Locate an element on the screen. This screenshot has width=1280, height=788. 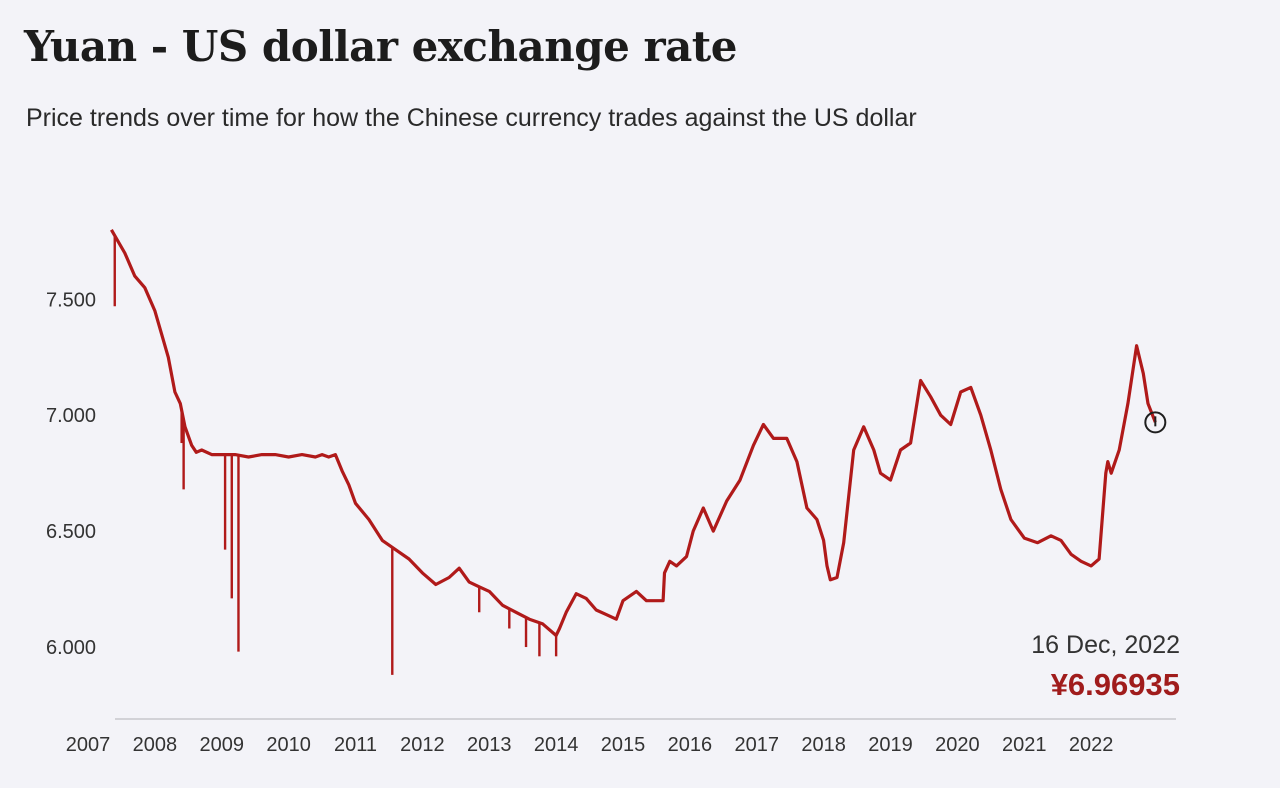
latest-value-label: ¥6.96935 is located at coordinates (1115, 684).